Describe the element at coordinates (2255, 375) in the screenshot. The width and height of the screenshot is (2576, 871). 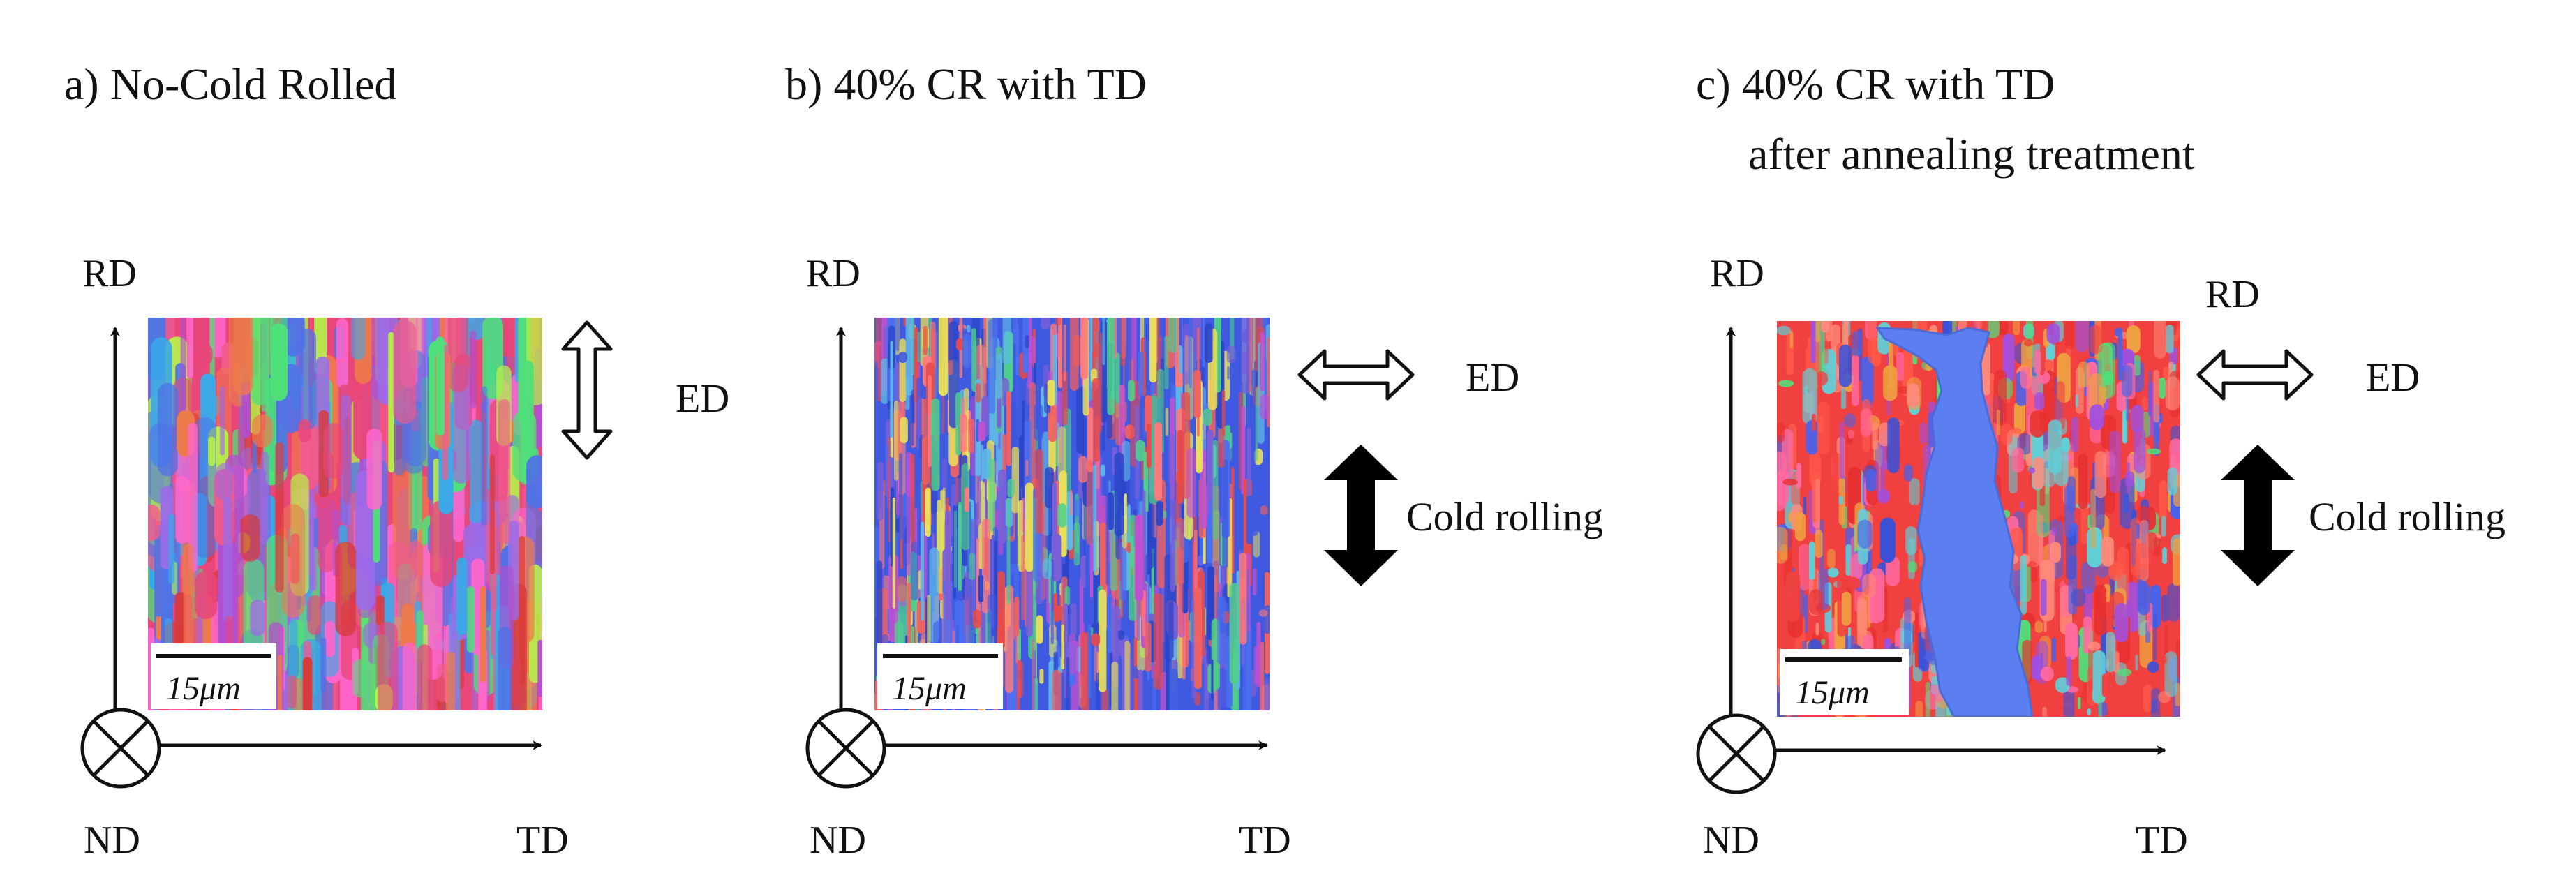
I see `panel-c-ed-arrow` at that location.